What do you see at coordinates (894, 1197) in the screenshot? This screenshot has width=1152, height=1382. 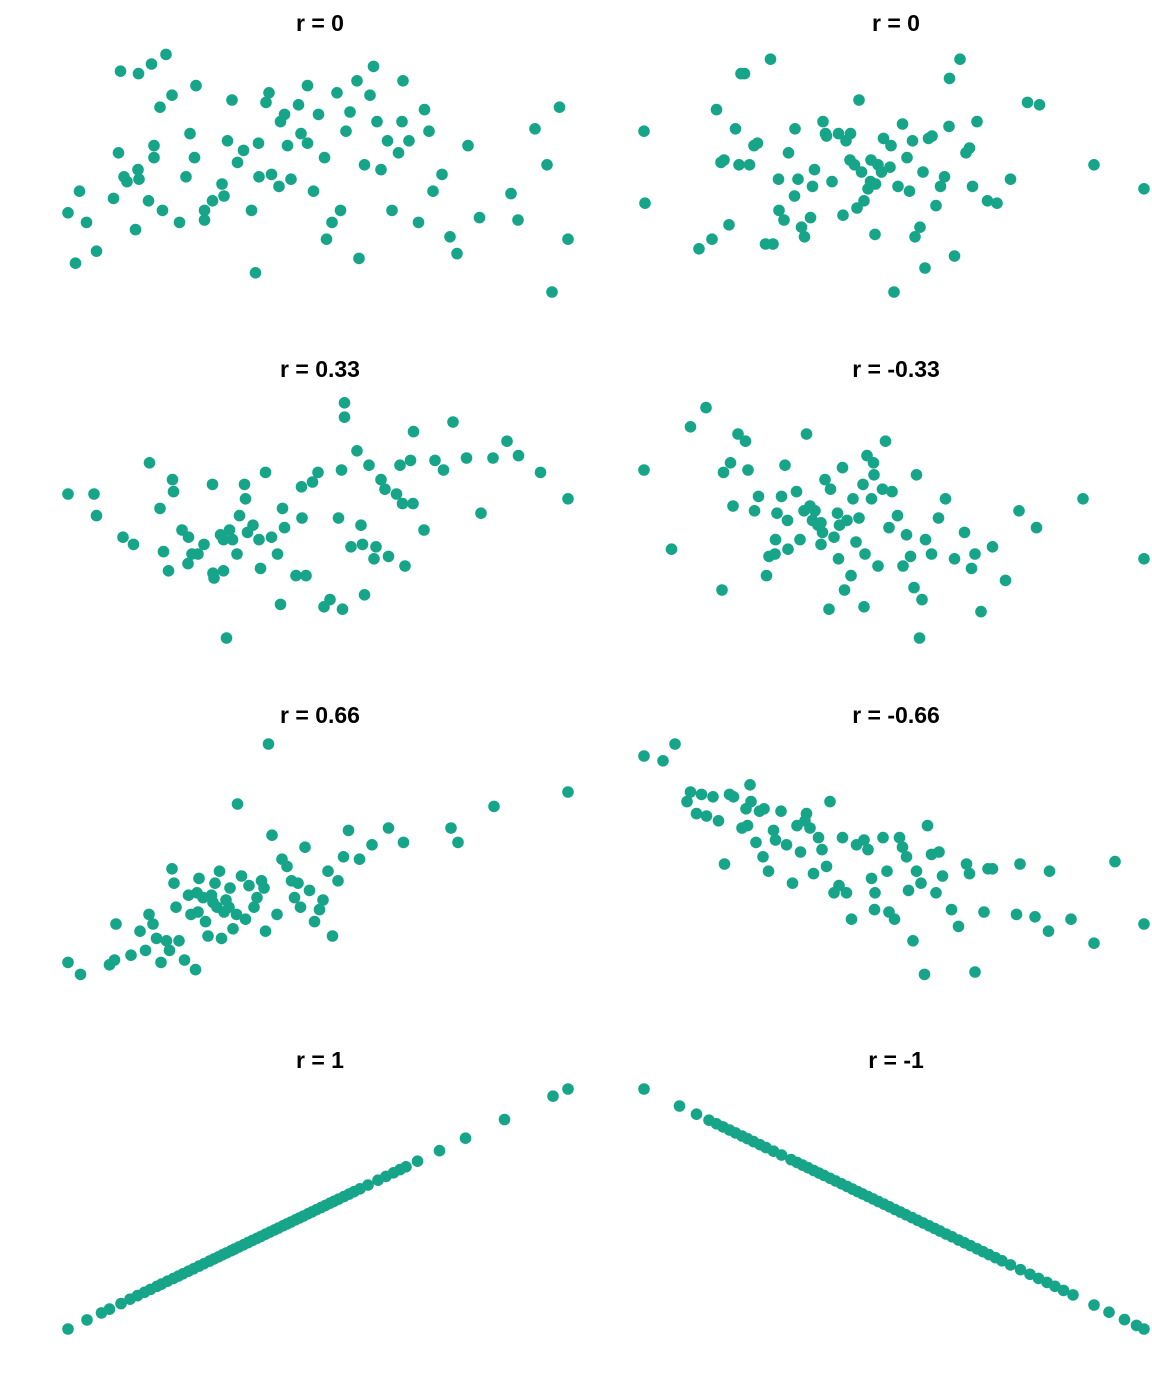 I see `scatter-panel: r = -1` at bounding box center [894, 1197].